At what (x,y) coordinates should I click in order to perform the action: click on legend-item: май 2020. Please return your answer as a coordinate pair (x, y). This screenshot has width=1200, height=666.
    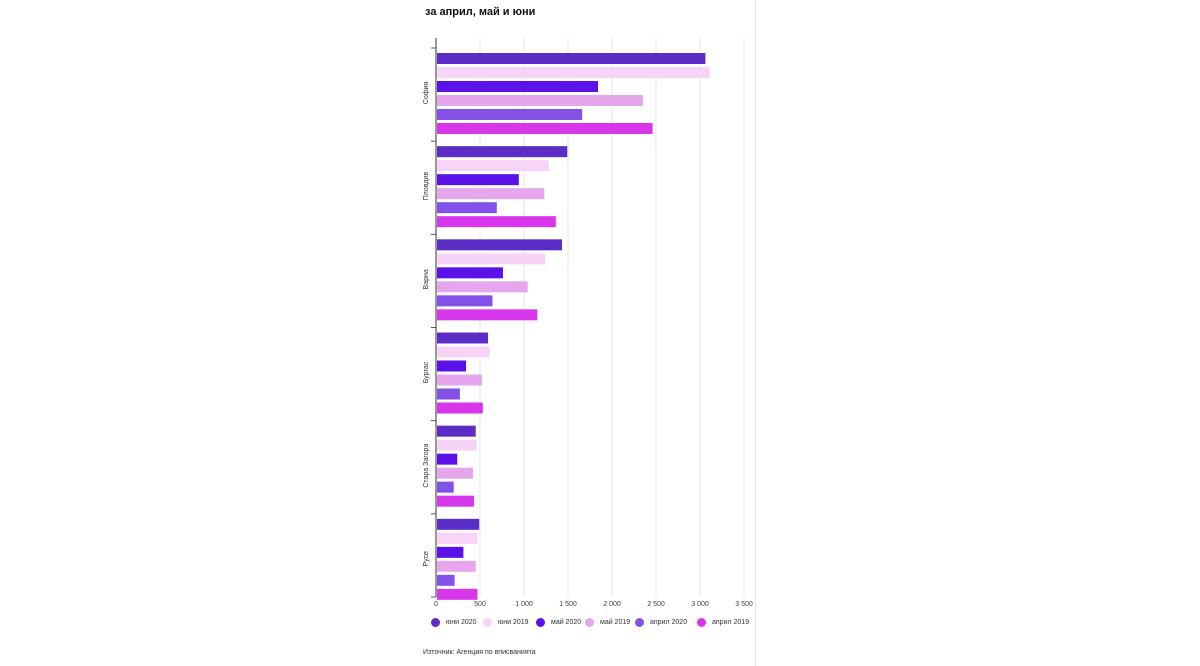
    Looking at the image, I should click on (558, 622).